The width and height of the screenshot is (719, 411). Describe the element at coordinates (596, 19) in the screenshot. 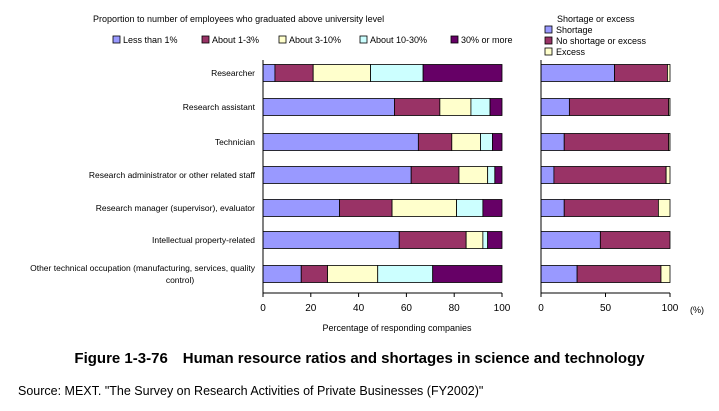

I see `right-chart-title: Shortage or excess` at that location.